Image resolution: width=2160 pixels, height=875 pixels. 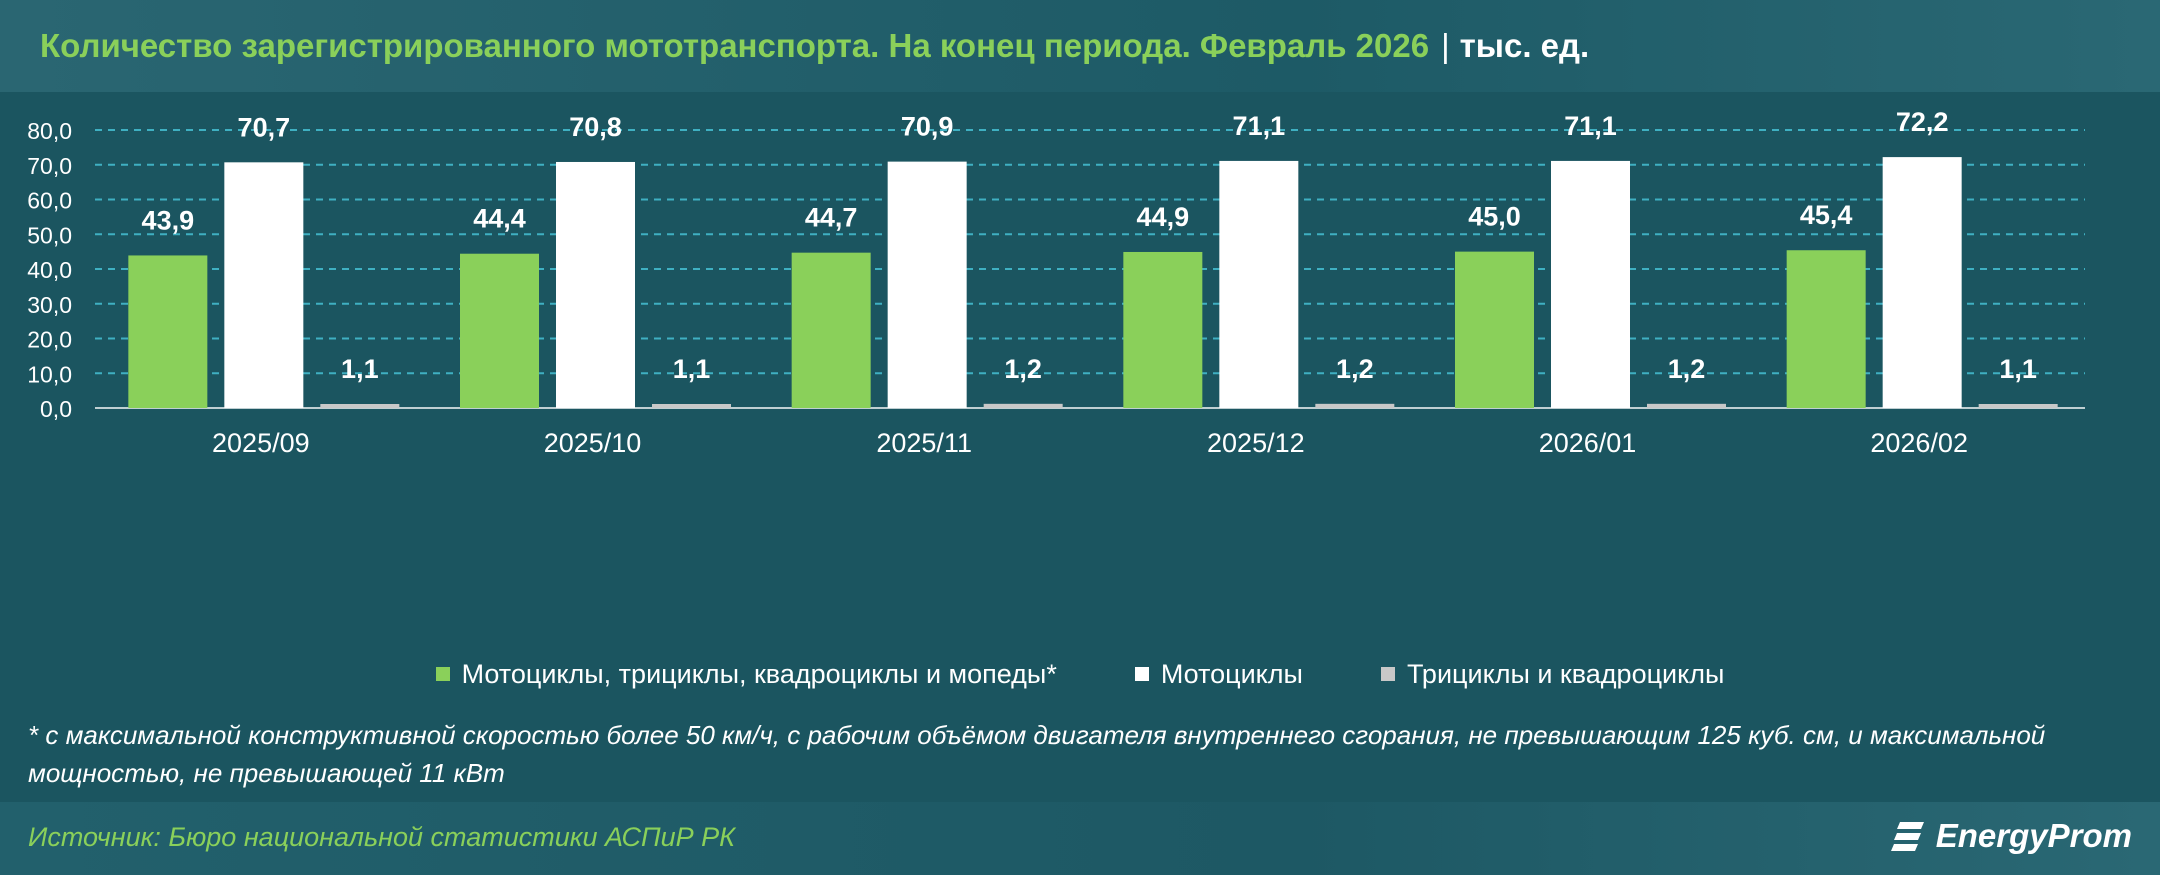 I want to click on data-label: 70,9, so click(x=927, y=127).